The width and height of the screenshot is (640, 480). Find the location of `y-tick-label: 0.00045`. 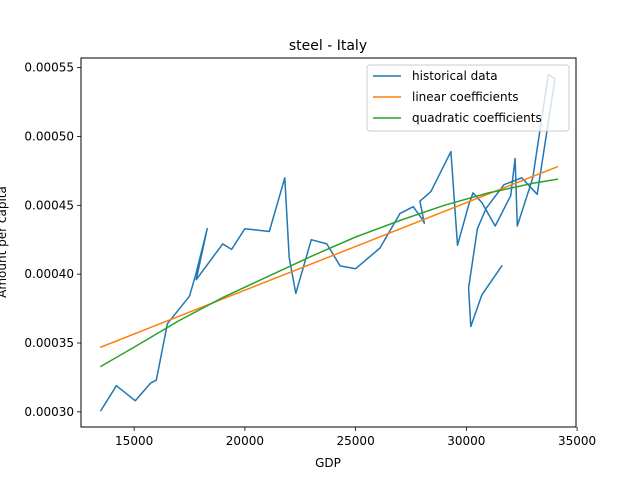

y-tick-label: 0.00045 is located at coordinates (49, 205).